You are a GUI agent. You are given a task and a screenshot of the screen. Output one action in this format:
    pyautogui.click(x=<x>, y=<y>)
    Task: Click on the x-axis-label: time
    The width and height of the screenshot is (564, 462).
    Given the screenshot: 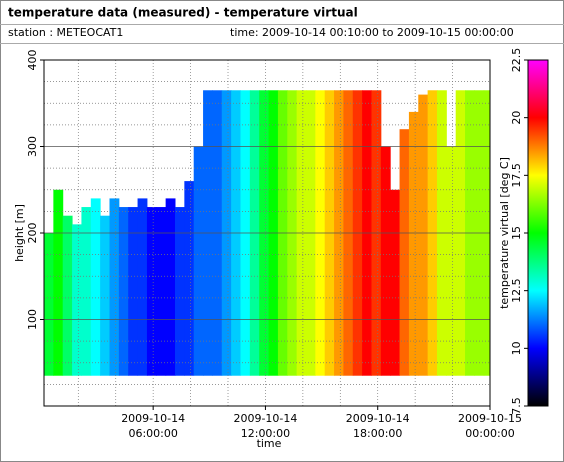 What is the action you would take?
    pyautogui.click(x=269, y=443)
    